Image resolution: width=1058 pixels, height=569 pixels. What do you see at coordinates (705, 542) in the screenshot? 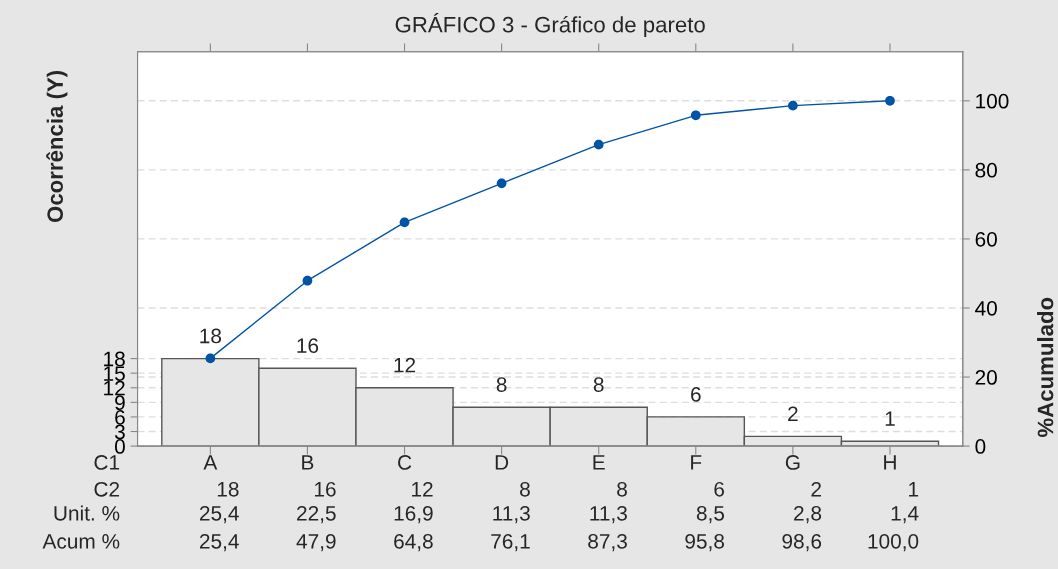
I see `data-label: 95,8` at bounding box center [705, 542].